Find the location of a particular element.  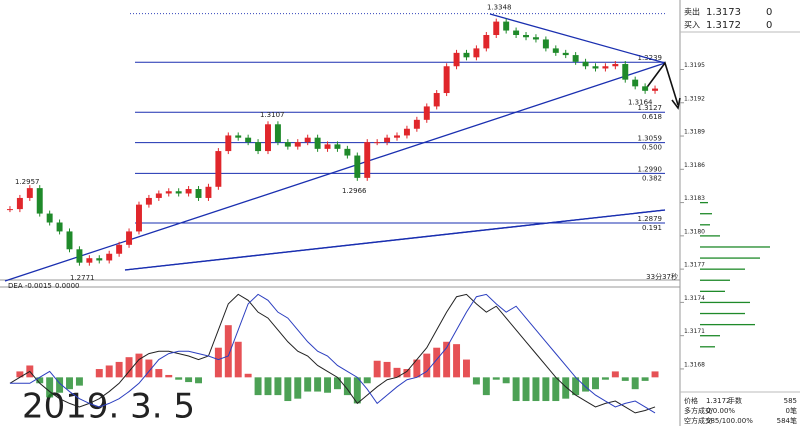

high-label: 1.3107 is located at coordinates (272, 115).